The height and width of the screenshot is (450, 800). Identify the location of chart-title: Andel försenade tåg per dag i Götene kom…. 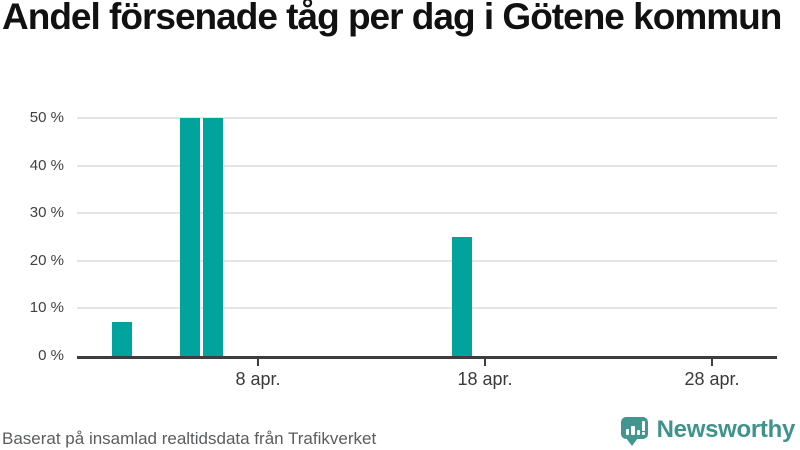
(392, 18).